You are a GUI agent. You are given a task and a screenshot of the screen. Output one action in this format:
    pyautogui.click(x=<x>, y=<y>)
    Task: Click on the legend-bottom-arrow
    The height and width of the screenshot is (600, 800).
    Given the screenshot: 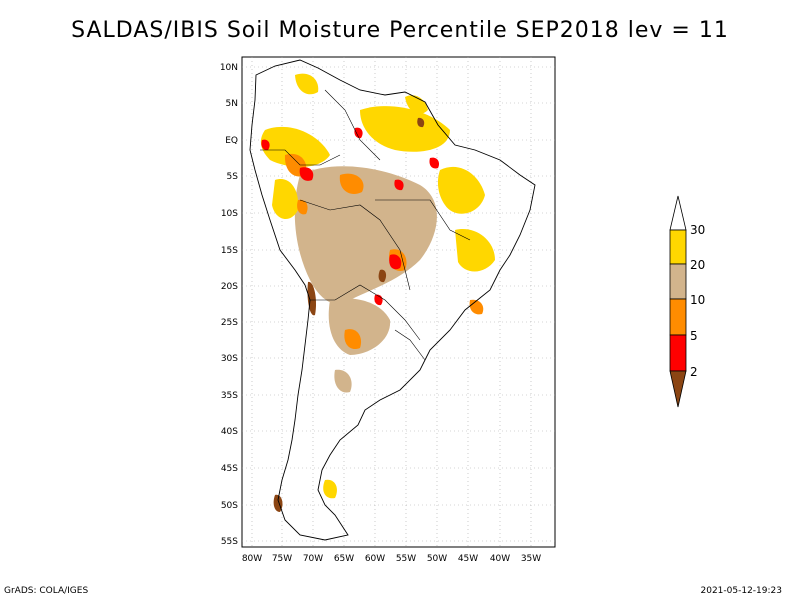 What is the action you would take?
    pyautogui.click(x=678, y=389)
    